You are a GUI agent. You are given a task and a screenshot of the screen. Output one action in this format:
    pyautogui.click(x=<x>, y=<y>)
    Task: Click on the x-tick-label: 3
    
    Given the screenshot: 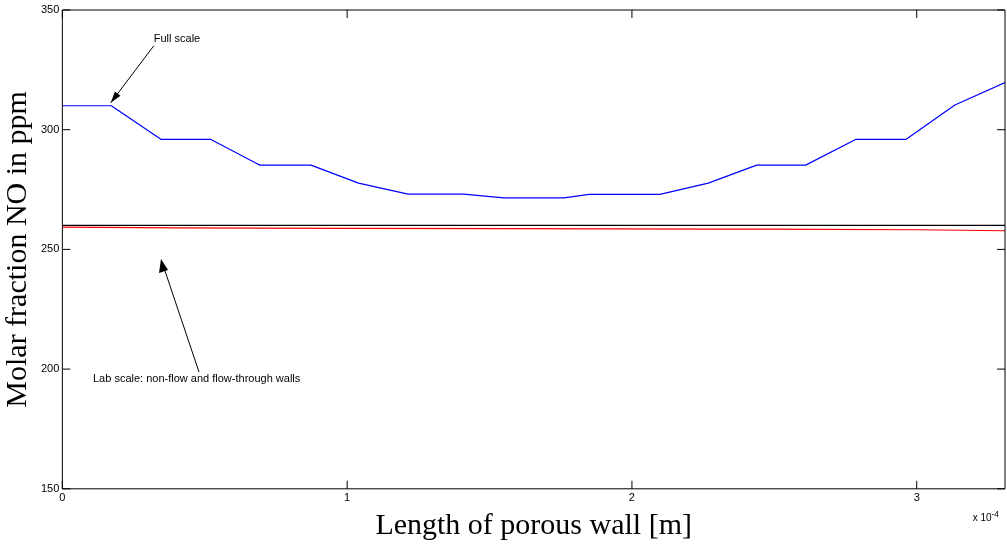 What is the action you would take?
    pyautogui.click(x=916, y=497)
    